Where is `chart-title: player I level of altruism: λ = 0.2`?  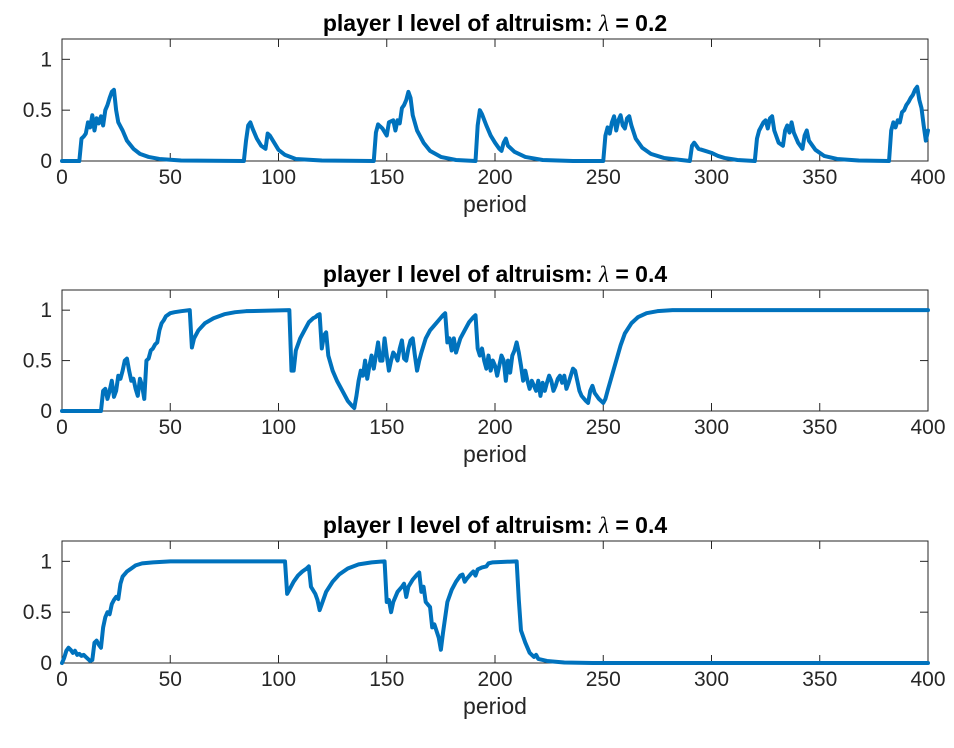
chart-title: player I level of altruism: λ = 0.2 is located at coordinates (495, 23).